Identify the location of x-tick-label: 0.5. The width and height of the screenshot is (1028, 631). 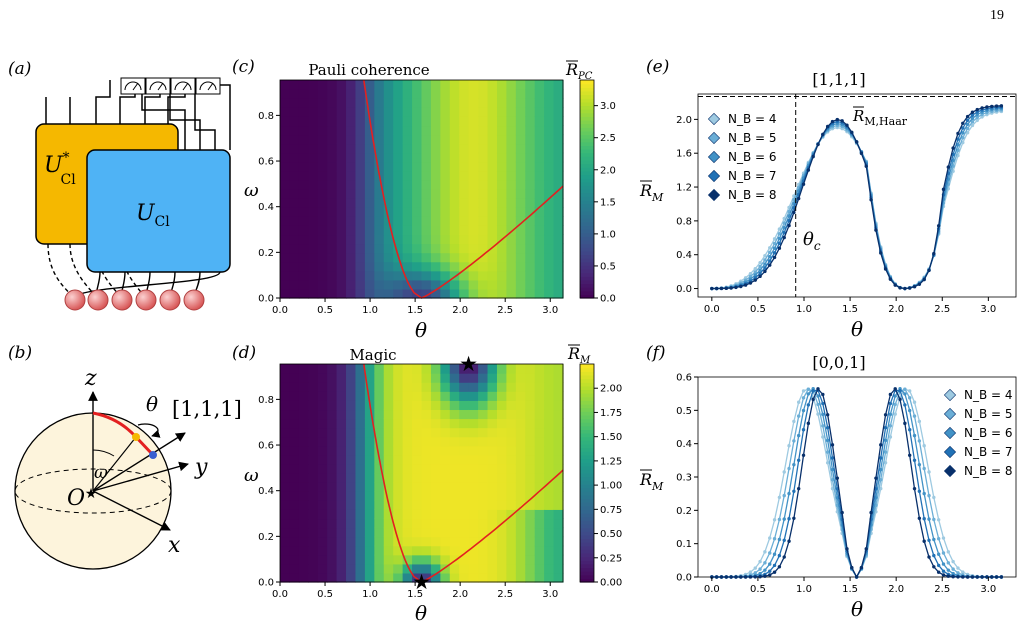
(325, 310).